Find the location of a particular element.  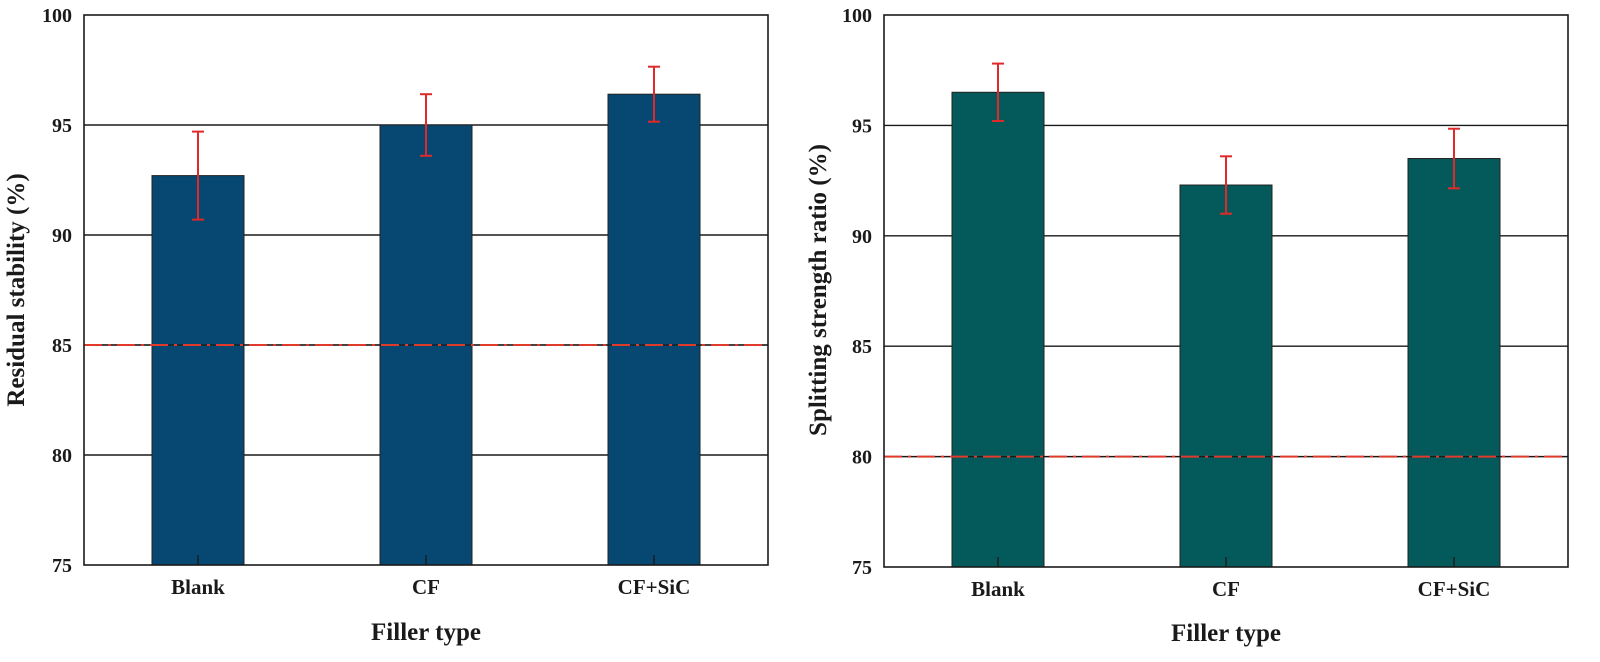

y-axis-title: Splitting strength ratio (%) is located at coordinates (818, 290).